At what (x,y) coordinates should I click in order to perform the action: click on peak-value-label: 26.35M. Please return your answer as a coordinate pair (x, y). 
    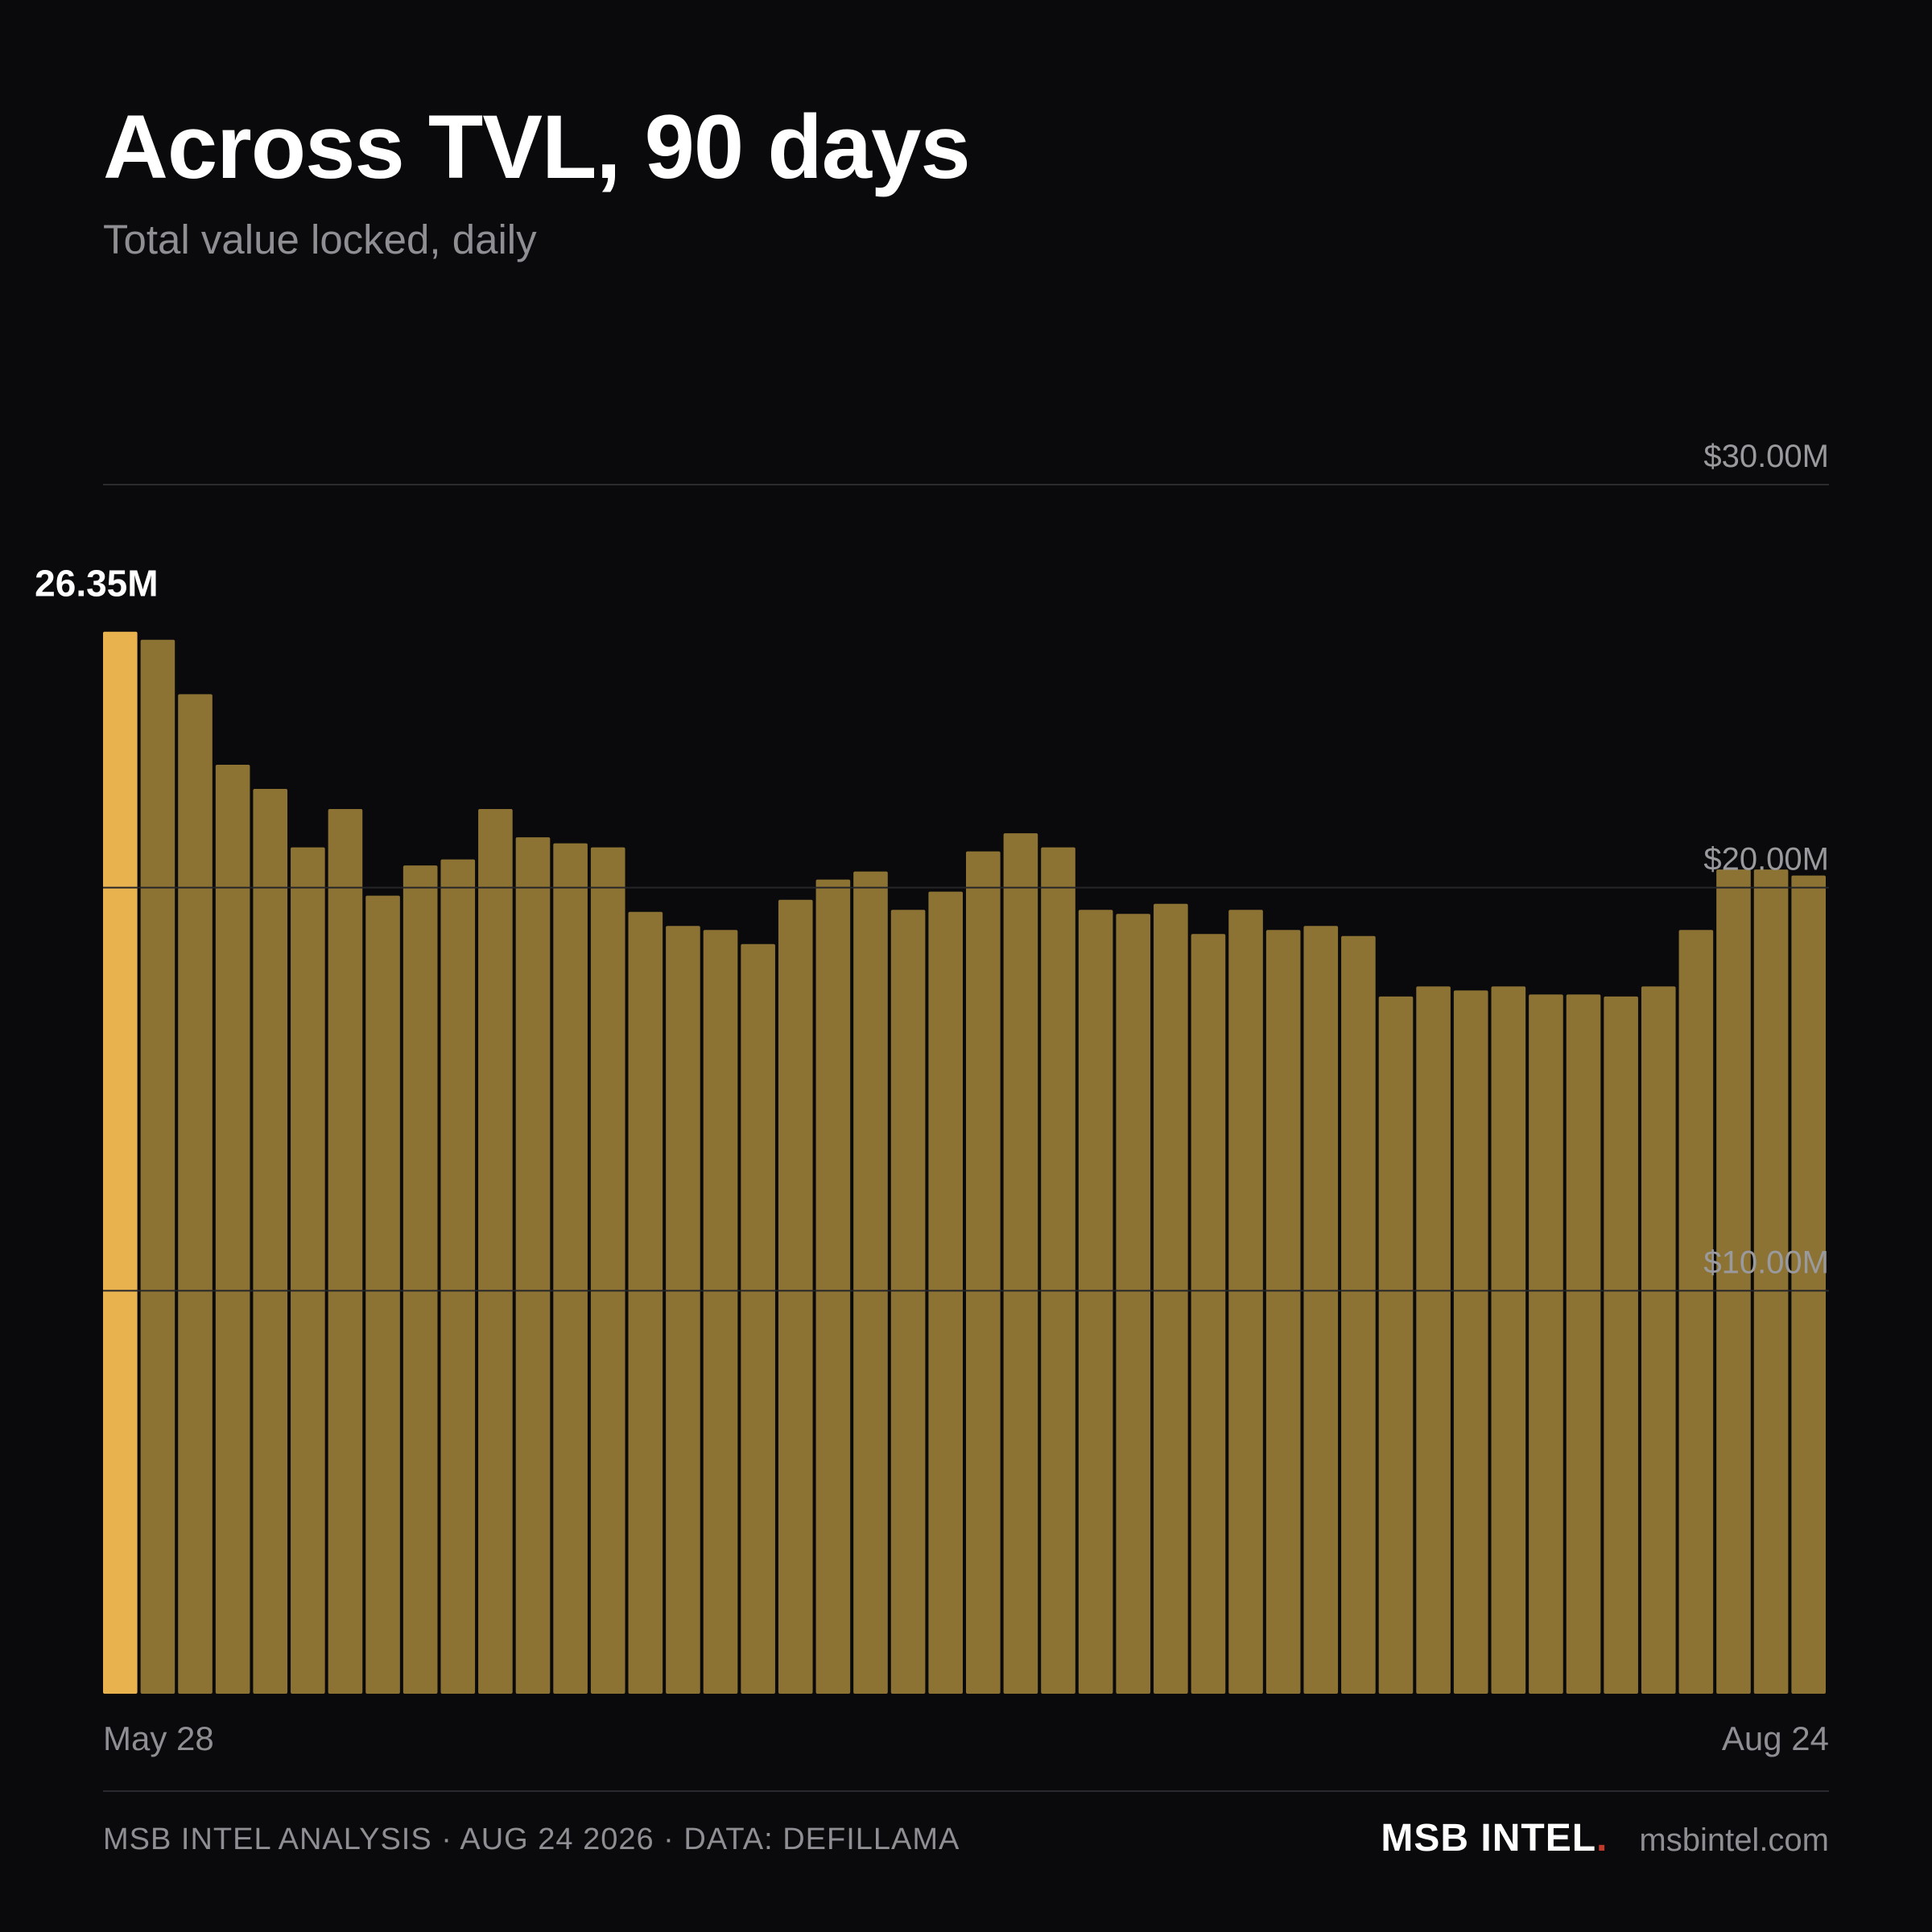
    Looking at the image, I should click on (96, 584).